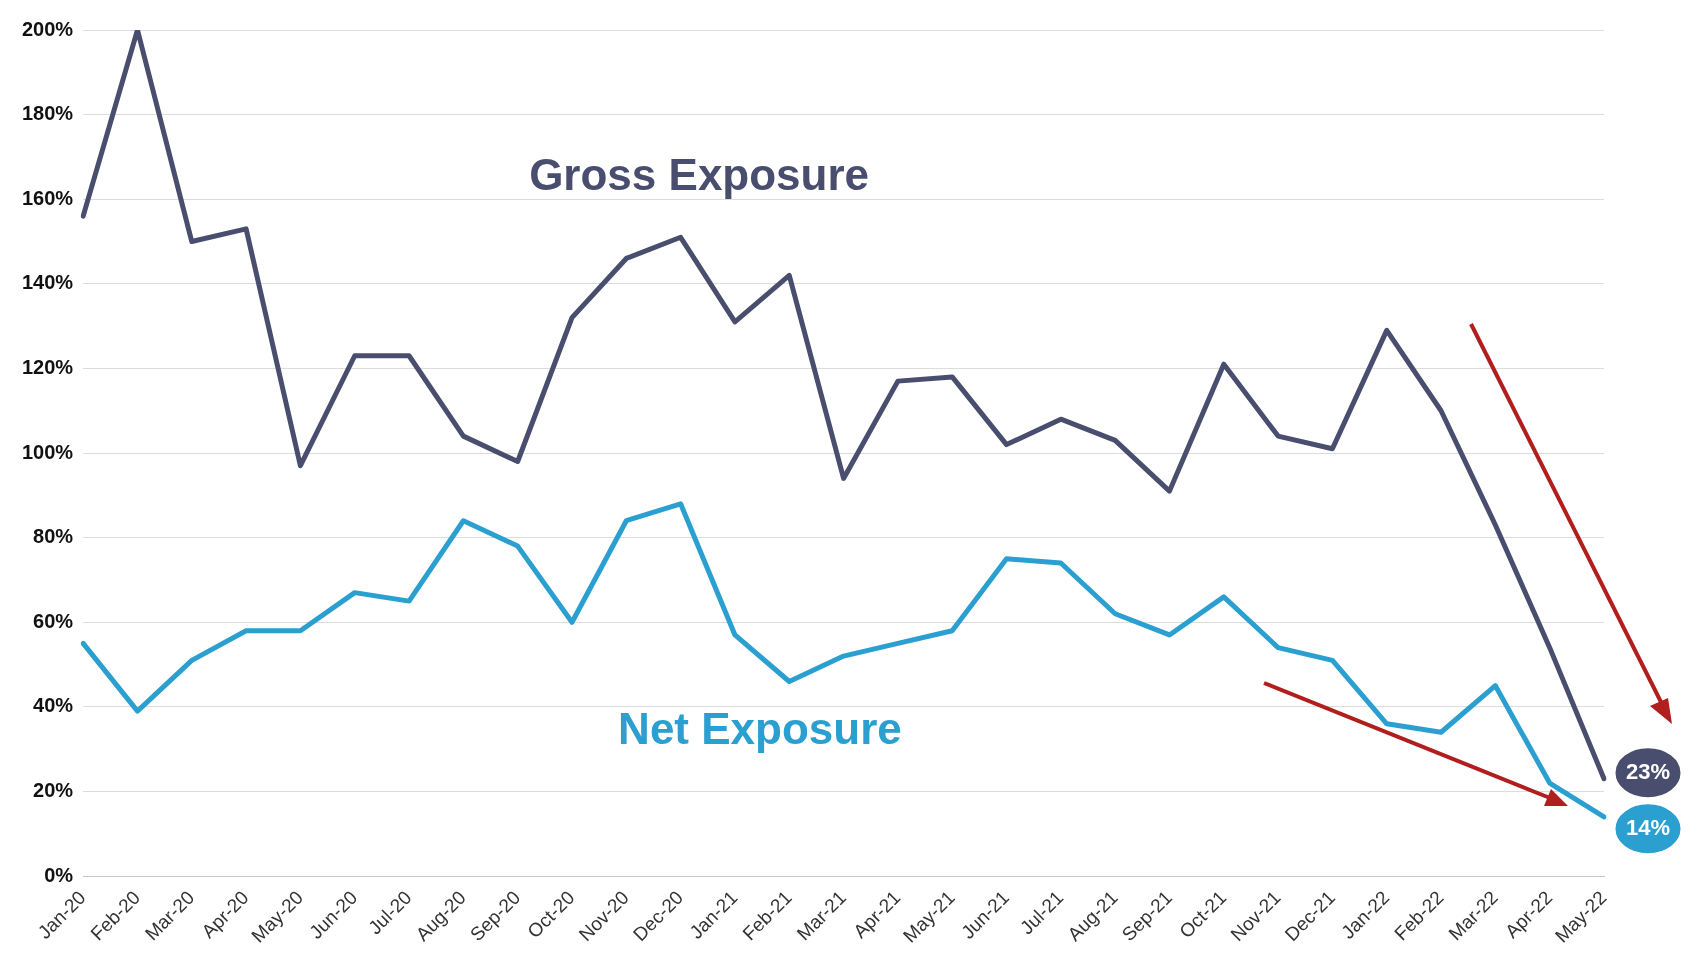  I want to click on series-label: Gross Exposure, so click(699, 175).